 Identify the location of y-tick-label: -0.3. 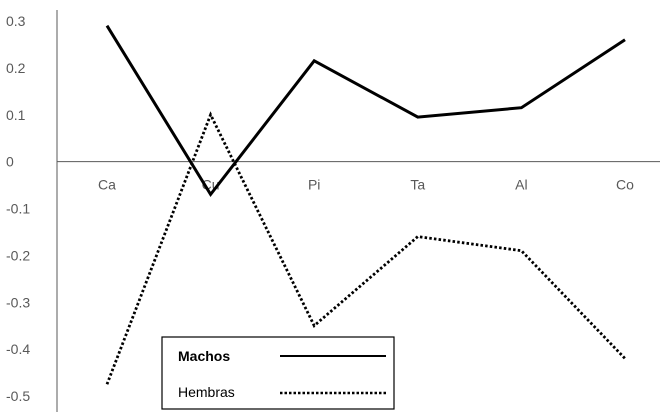
(18, 302).